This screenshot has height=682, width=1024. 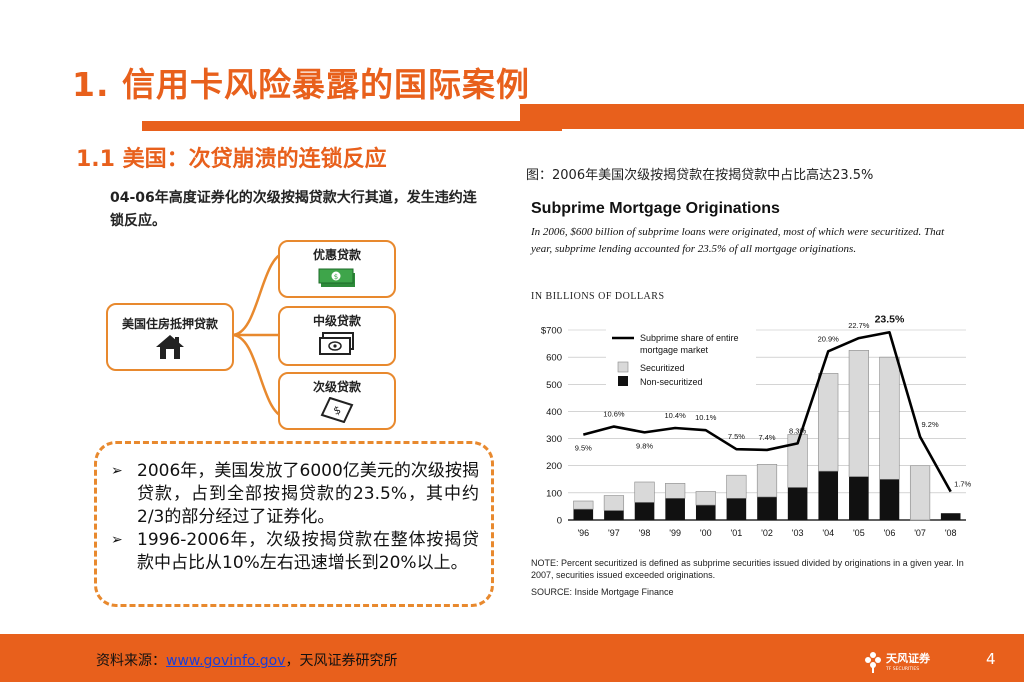 What do you see at coordinates (706, 533) in the screenshot?
I see `x-tick-label: '00` at bounding box center [706, 533].